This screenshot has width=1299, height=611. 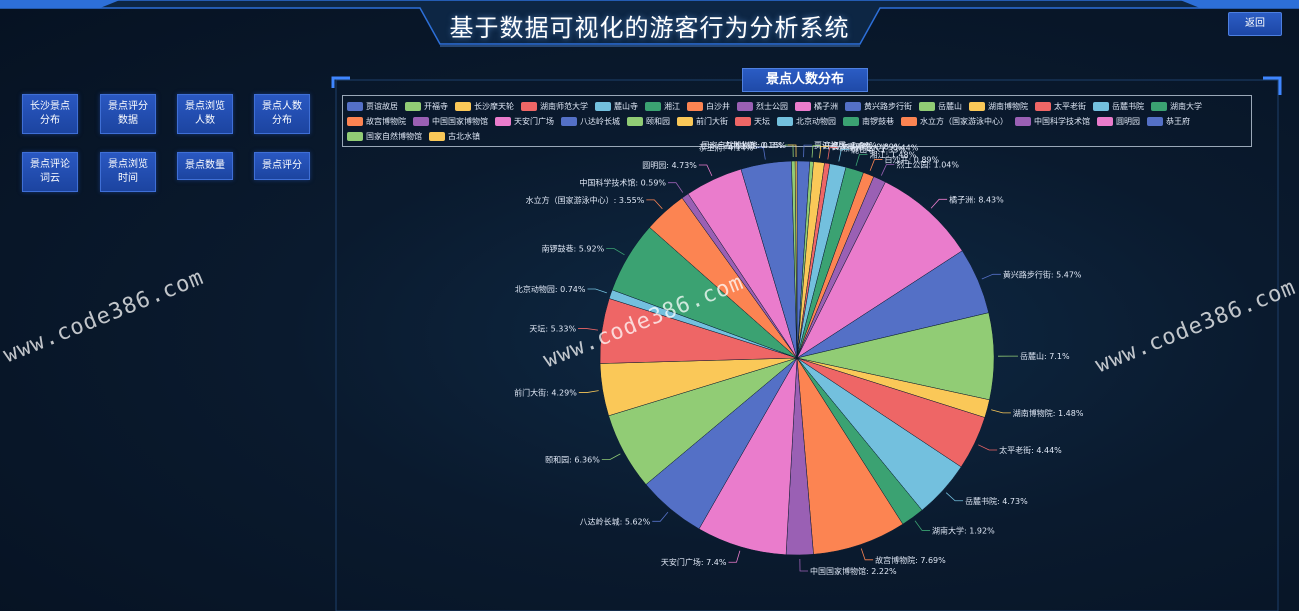 I want to click on nav-button-6: 景点浏览时间, so click(x=128, y=172).